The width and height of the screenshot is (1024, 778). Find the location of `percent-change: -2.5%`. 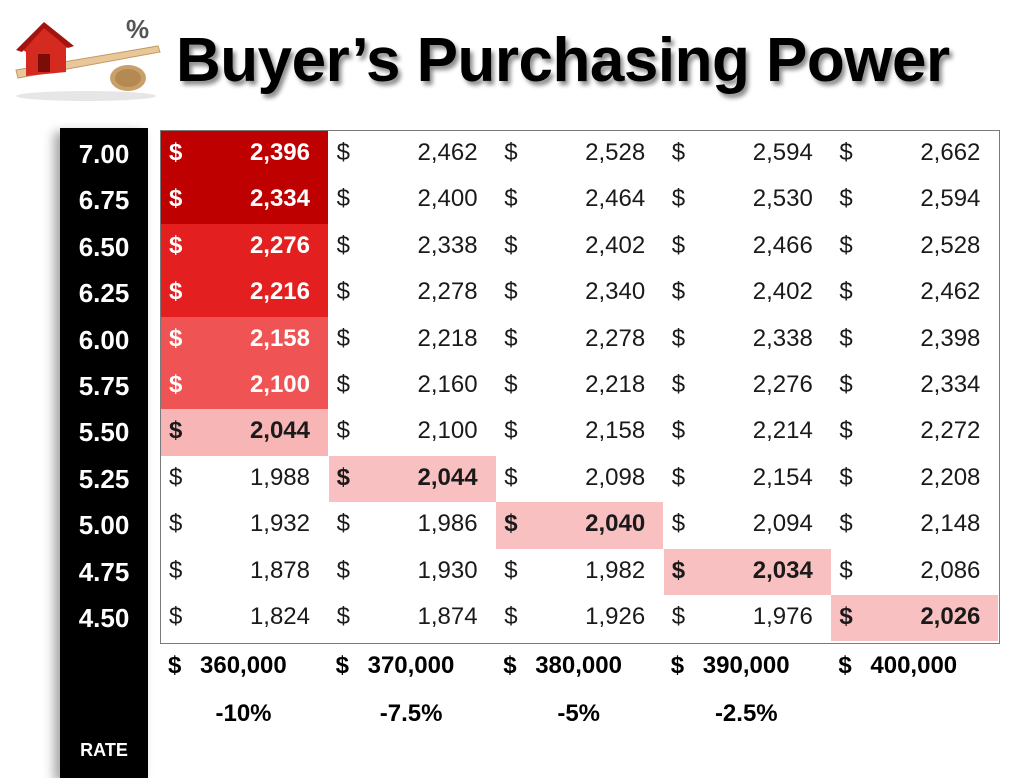

percent-change: -2.5% is located at coordinates (746, 713).